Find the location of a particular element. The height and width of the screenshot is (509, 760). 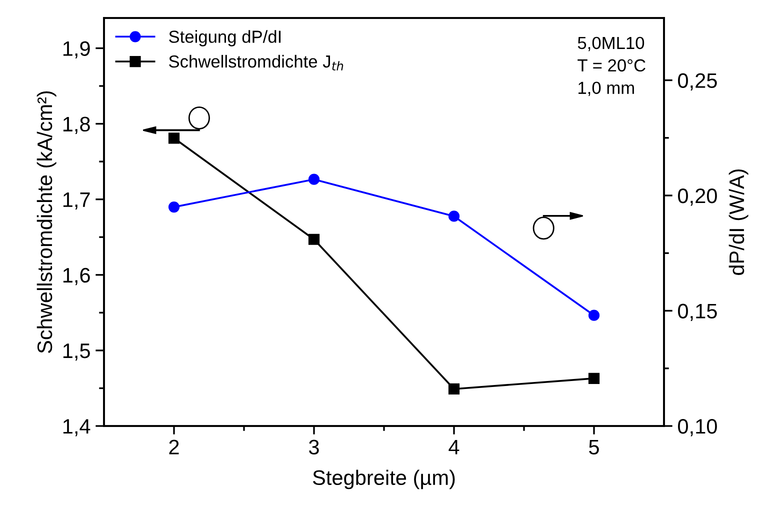

y-tick-label: 1,9 is located at coordinates (76, 49).